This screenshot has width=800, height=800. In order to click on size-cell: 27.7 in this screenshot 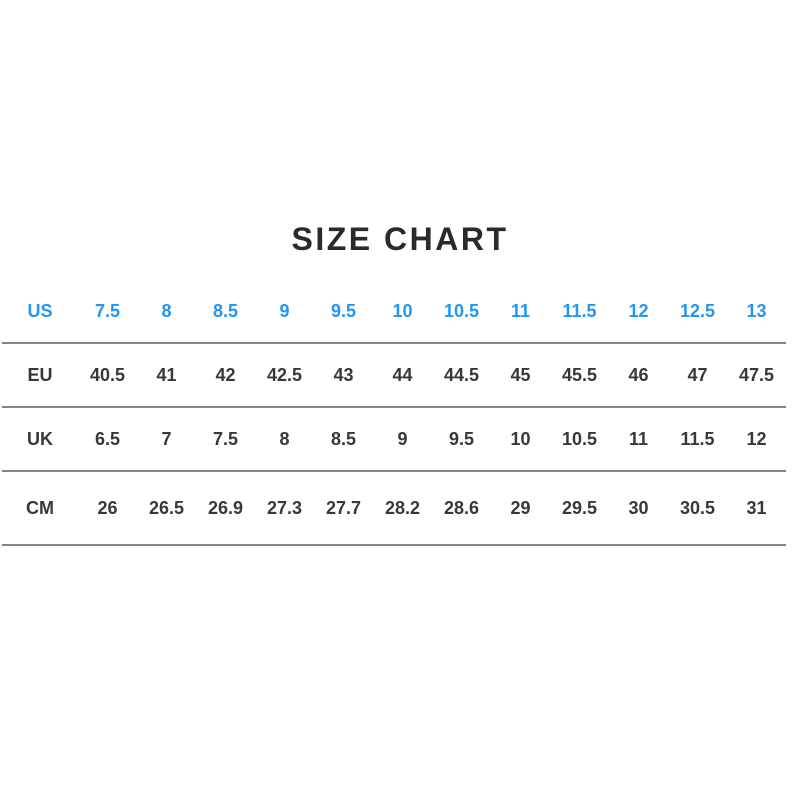, I will do `click(343, 507)`.